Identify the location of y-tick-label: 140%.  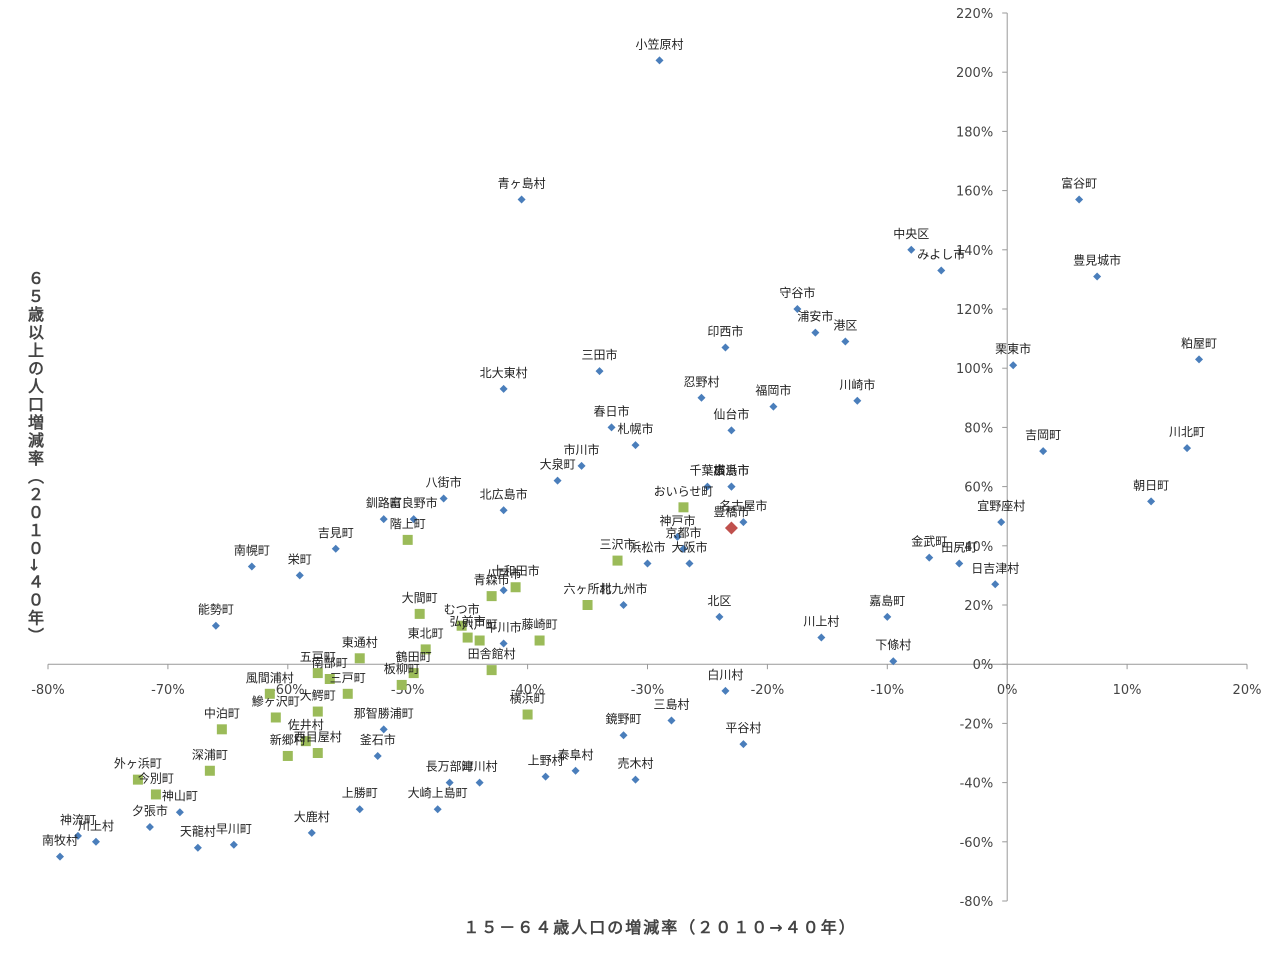
(974, 251).